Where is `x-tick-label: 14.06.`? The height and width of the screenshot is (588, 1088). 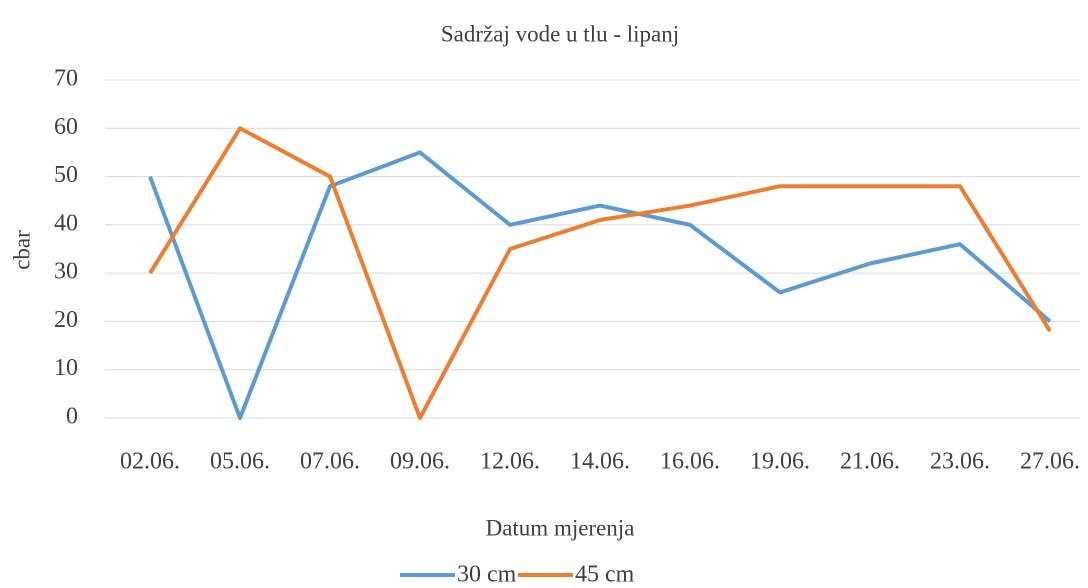 x-tick-label: 14.06. is located at coordinates (600, 462).